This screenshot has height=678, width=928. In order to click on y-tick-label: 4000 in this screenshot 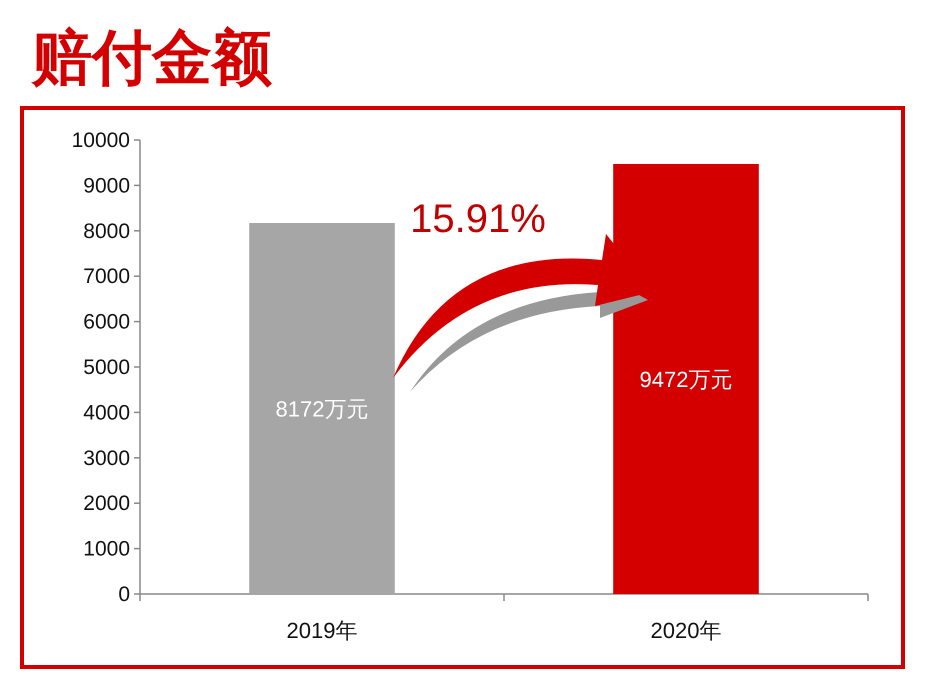, I will do `click(106, 412)`.